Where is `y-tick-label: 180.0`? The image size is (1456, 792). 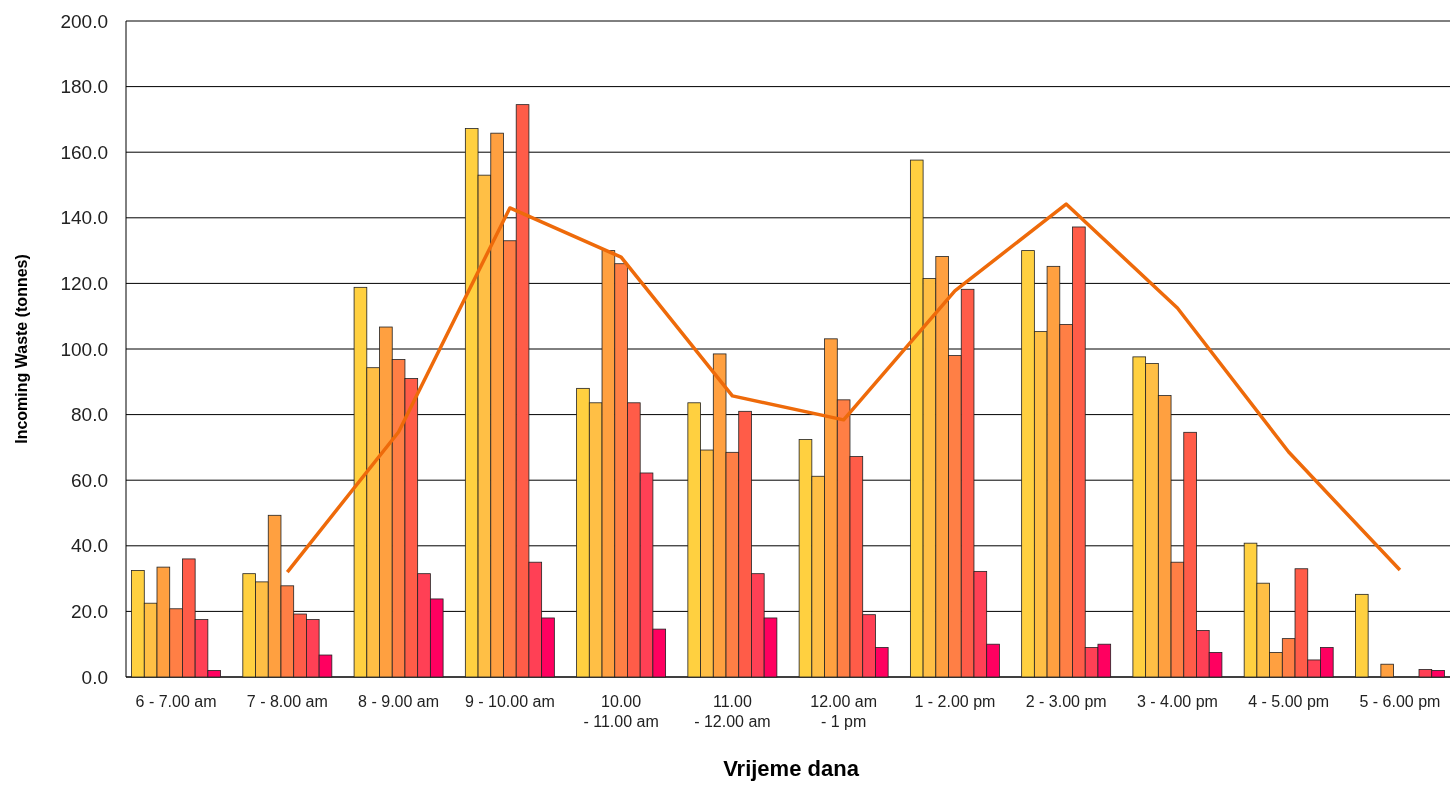
y-tick-label: 180.0 is located at coordinates (84, 87).